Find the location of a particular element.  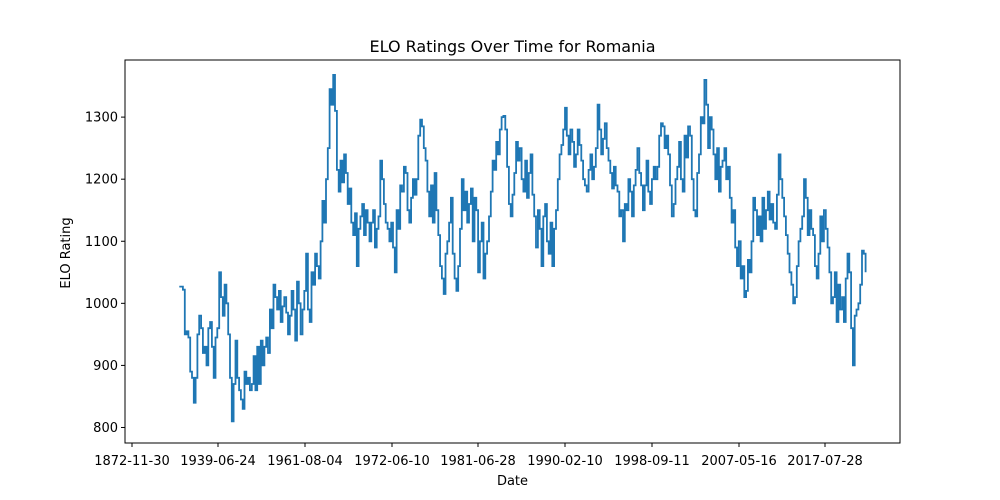

x-tick-label: 1981-06-28 is located at coordinates (478, 461).